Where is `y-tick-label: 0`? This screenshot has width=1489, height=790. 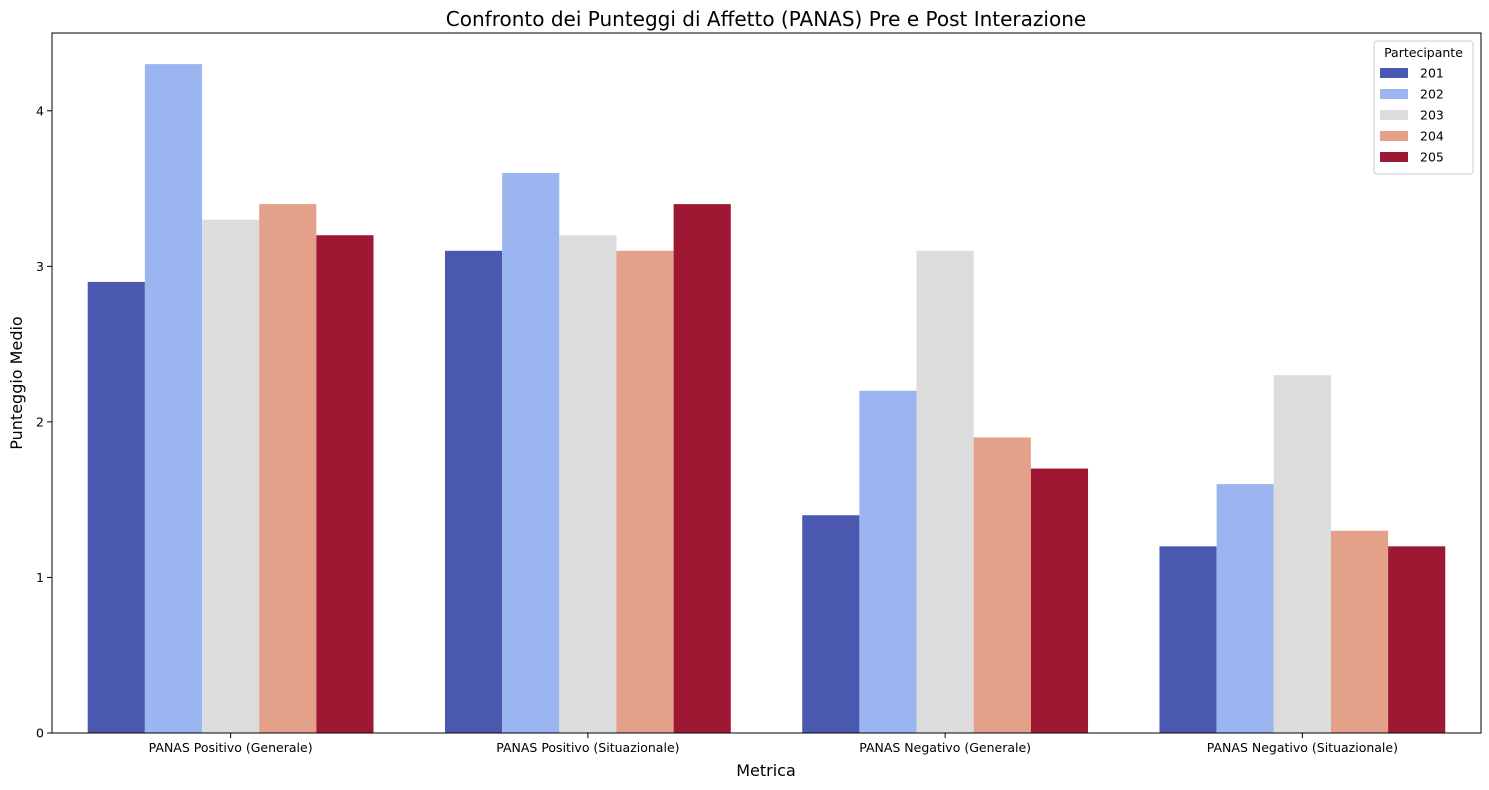 y-tick-label: 0 is located at coordinates (40, 733).